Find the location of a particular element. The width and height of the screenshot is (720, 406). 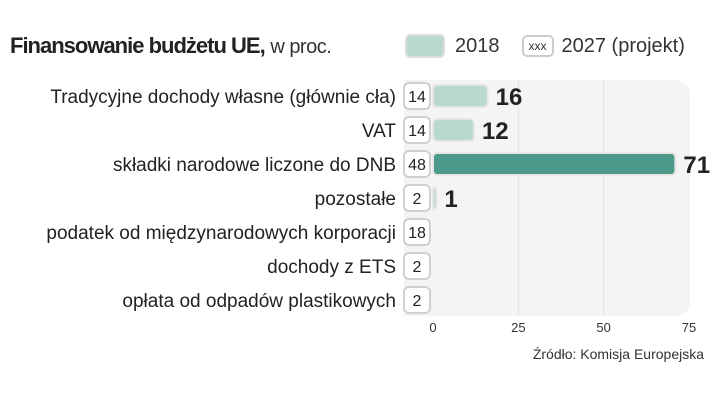

category-label: składki narodowe liczone do DNB is located at coordinates (254, 165).